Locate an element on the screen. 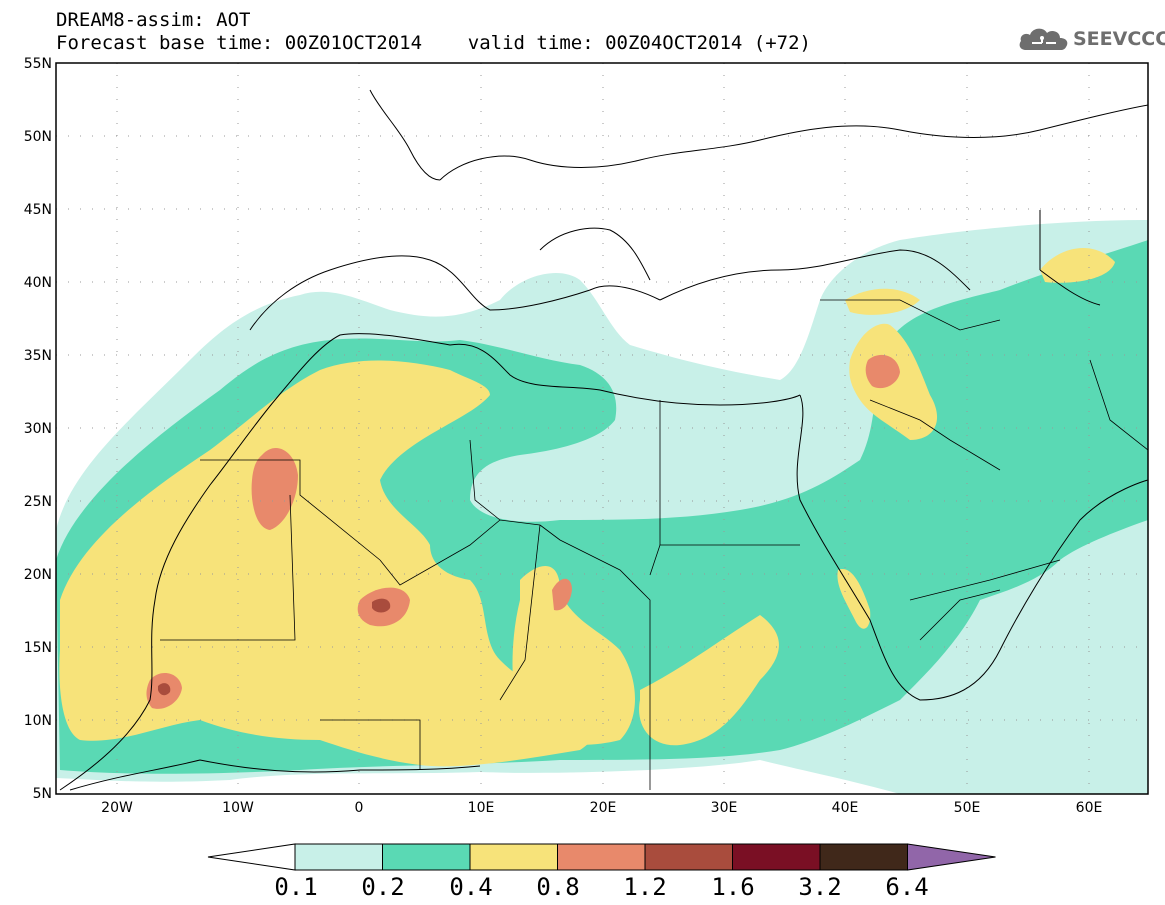  lon-label: 60E is located at coordinates (1089, 808).